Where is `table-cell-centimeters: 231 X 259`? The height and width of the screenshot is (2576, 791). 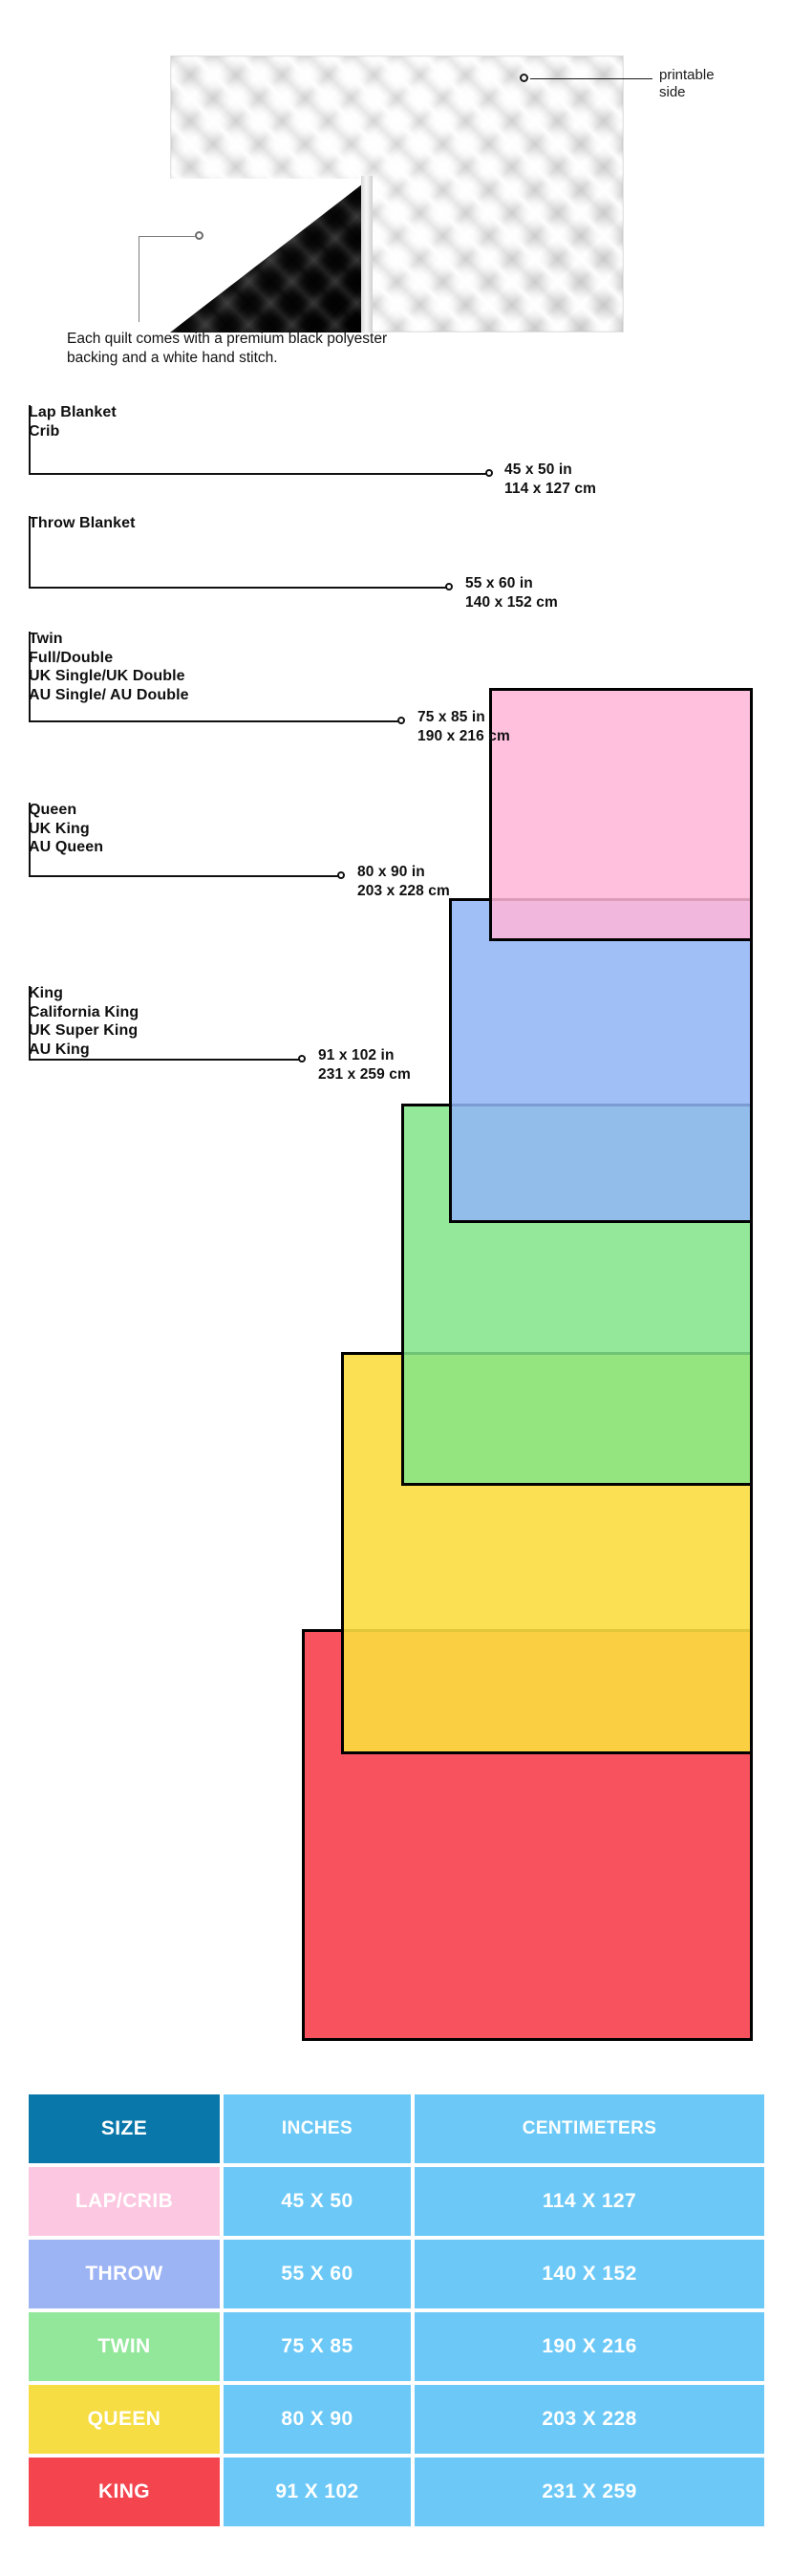
table-cell-centimeters: 231 X 259 is located at coordinates (589, 2492).